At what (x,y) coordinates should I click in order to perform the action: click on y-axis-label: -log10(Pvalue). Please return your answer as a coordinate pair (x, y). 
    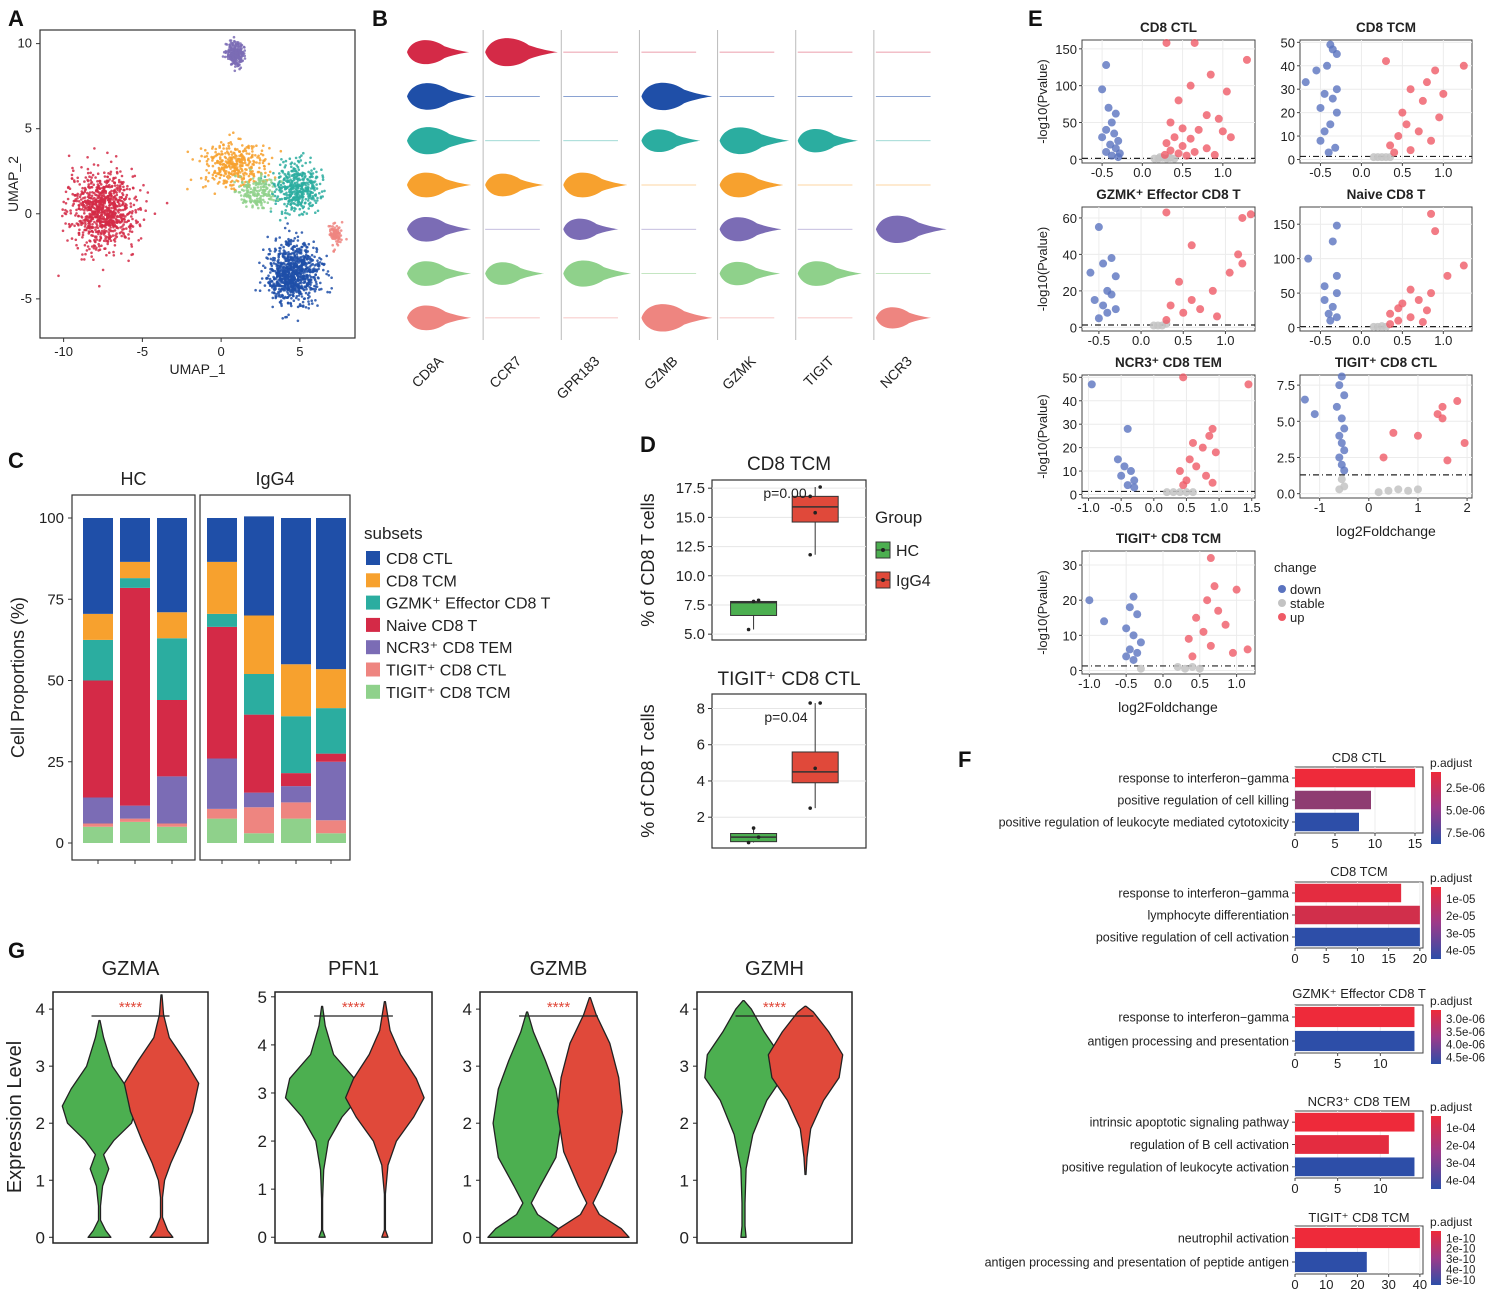
    Looking at the image, I should click on (1042, 612).